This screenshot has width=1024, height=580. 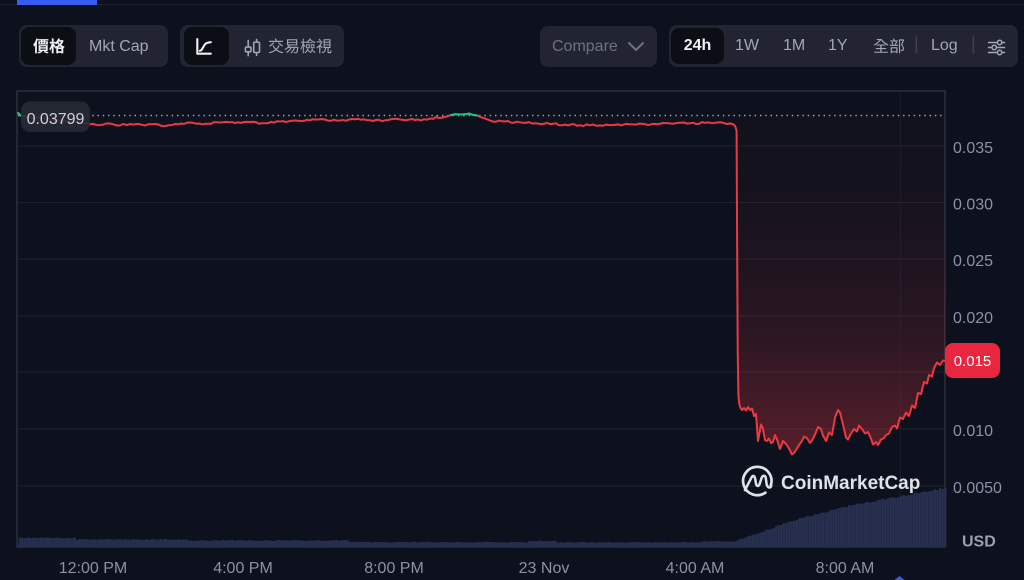 I want to click on svg-text: 0.010, so click(x=973, y=431).